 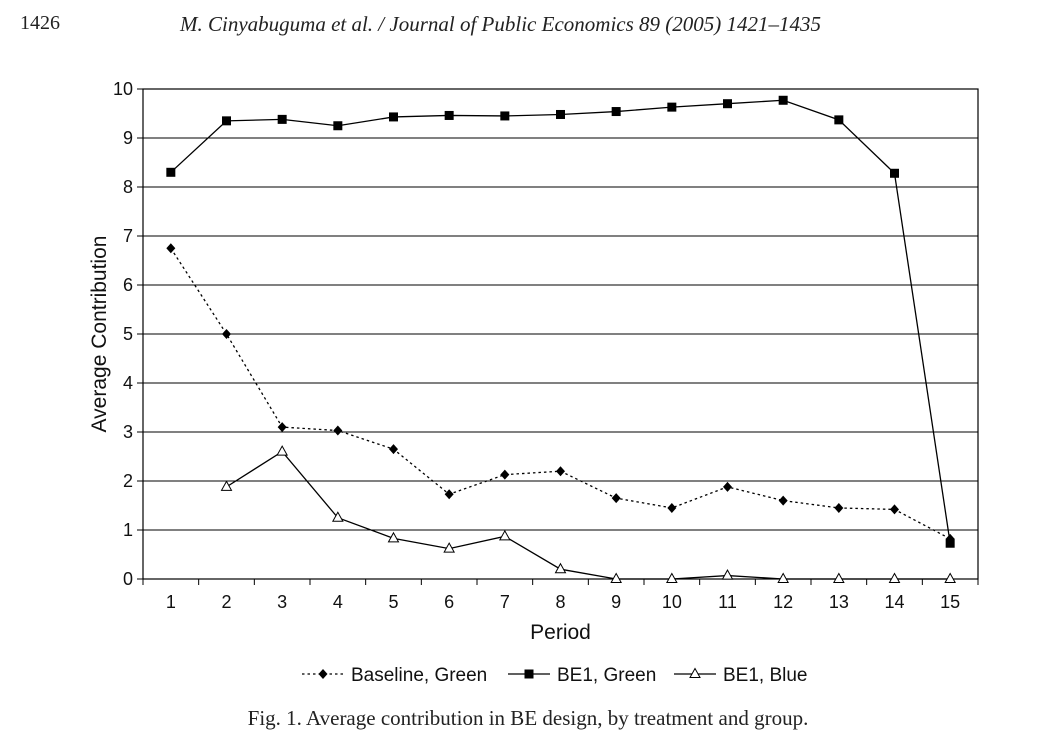 What do you see at coordinates (419, 675) in the screenshot?
I see `legend-label-baseline-green: Baseline, Green` at bounding box center [419, 675].